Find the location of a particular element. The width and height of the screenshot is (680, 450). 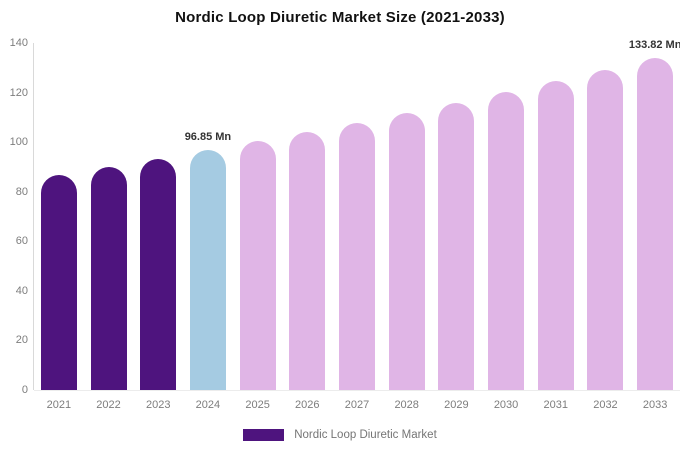

bar-2027 is located at coordinates (357, 256).